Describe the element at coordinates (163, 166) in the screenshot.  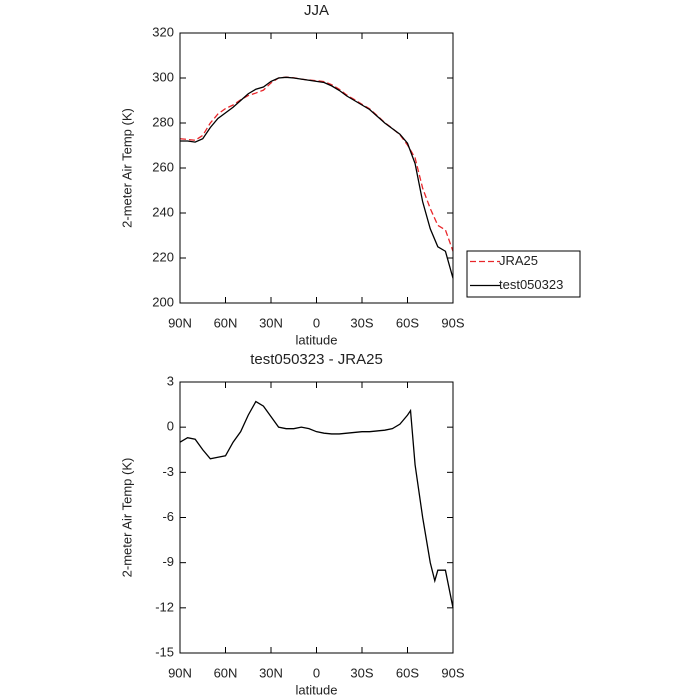
I see `y-tick-label: 260` at that location.